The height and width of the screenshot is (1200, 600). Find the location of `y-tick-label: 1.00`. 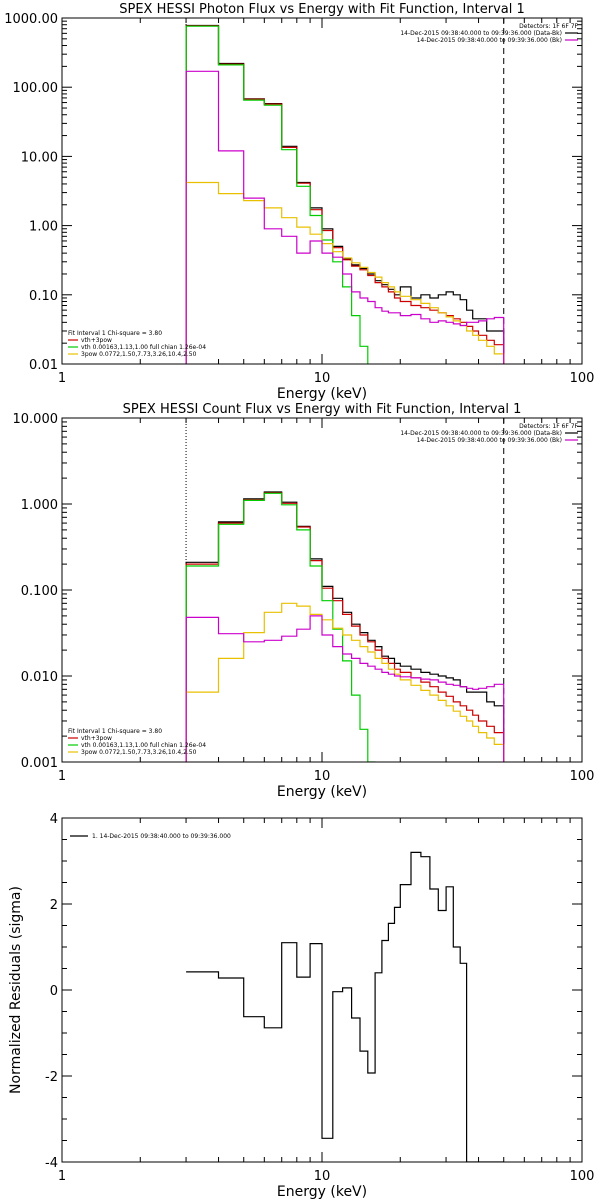

y-tick-label: 1.00 is located at coordinates (43, 227).